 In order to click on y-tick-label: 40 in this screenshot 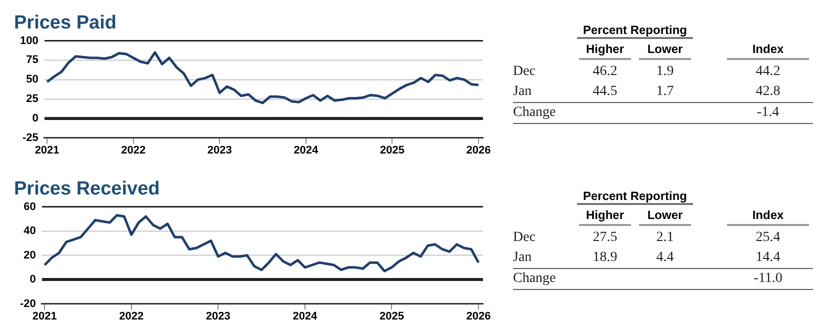, I will do `click(30, 231)`.